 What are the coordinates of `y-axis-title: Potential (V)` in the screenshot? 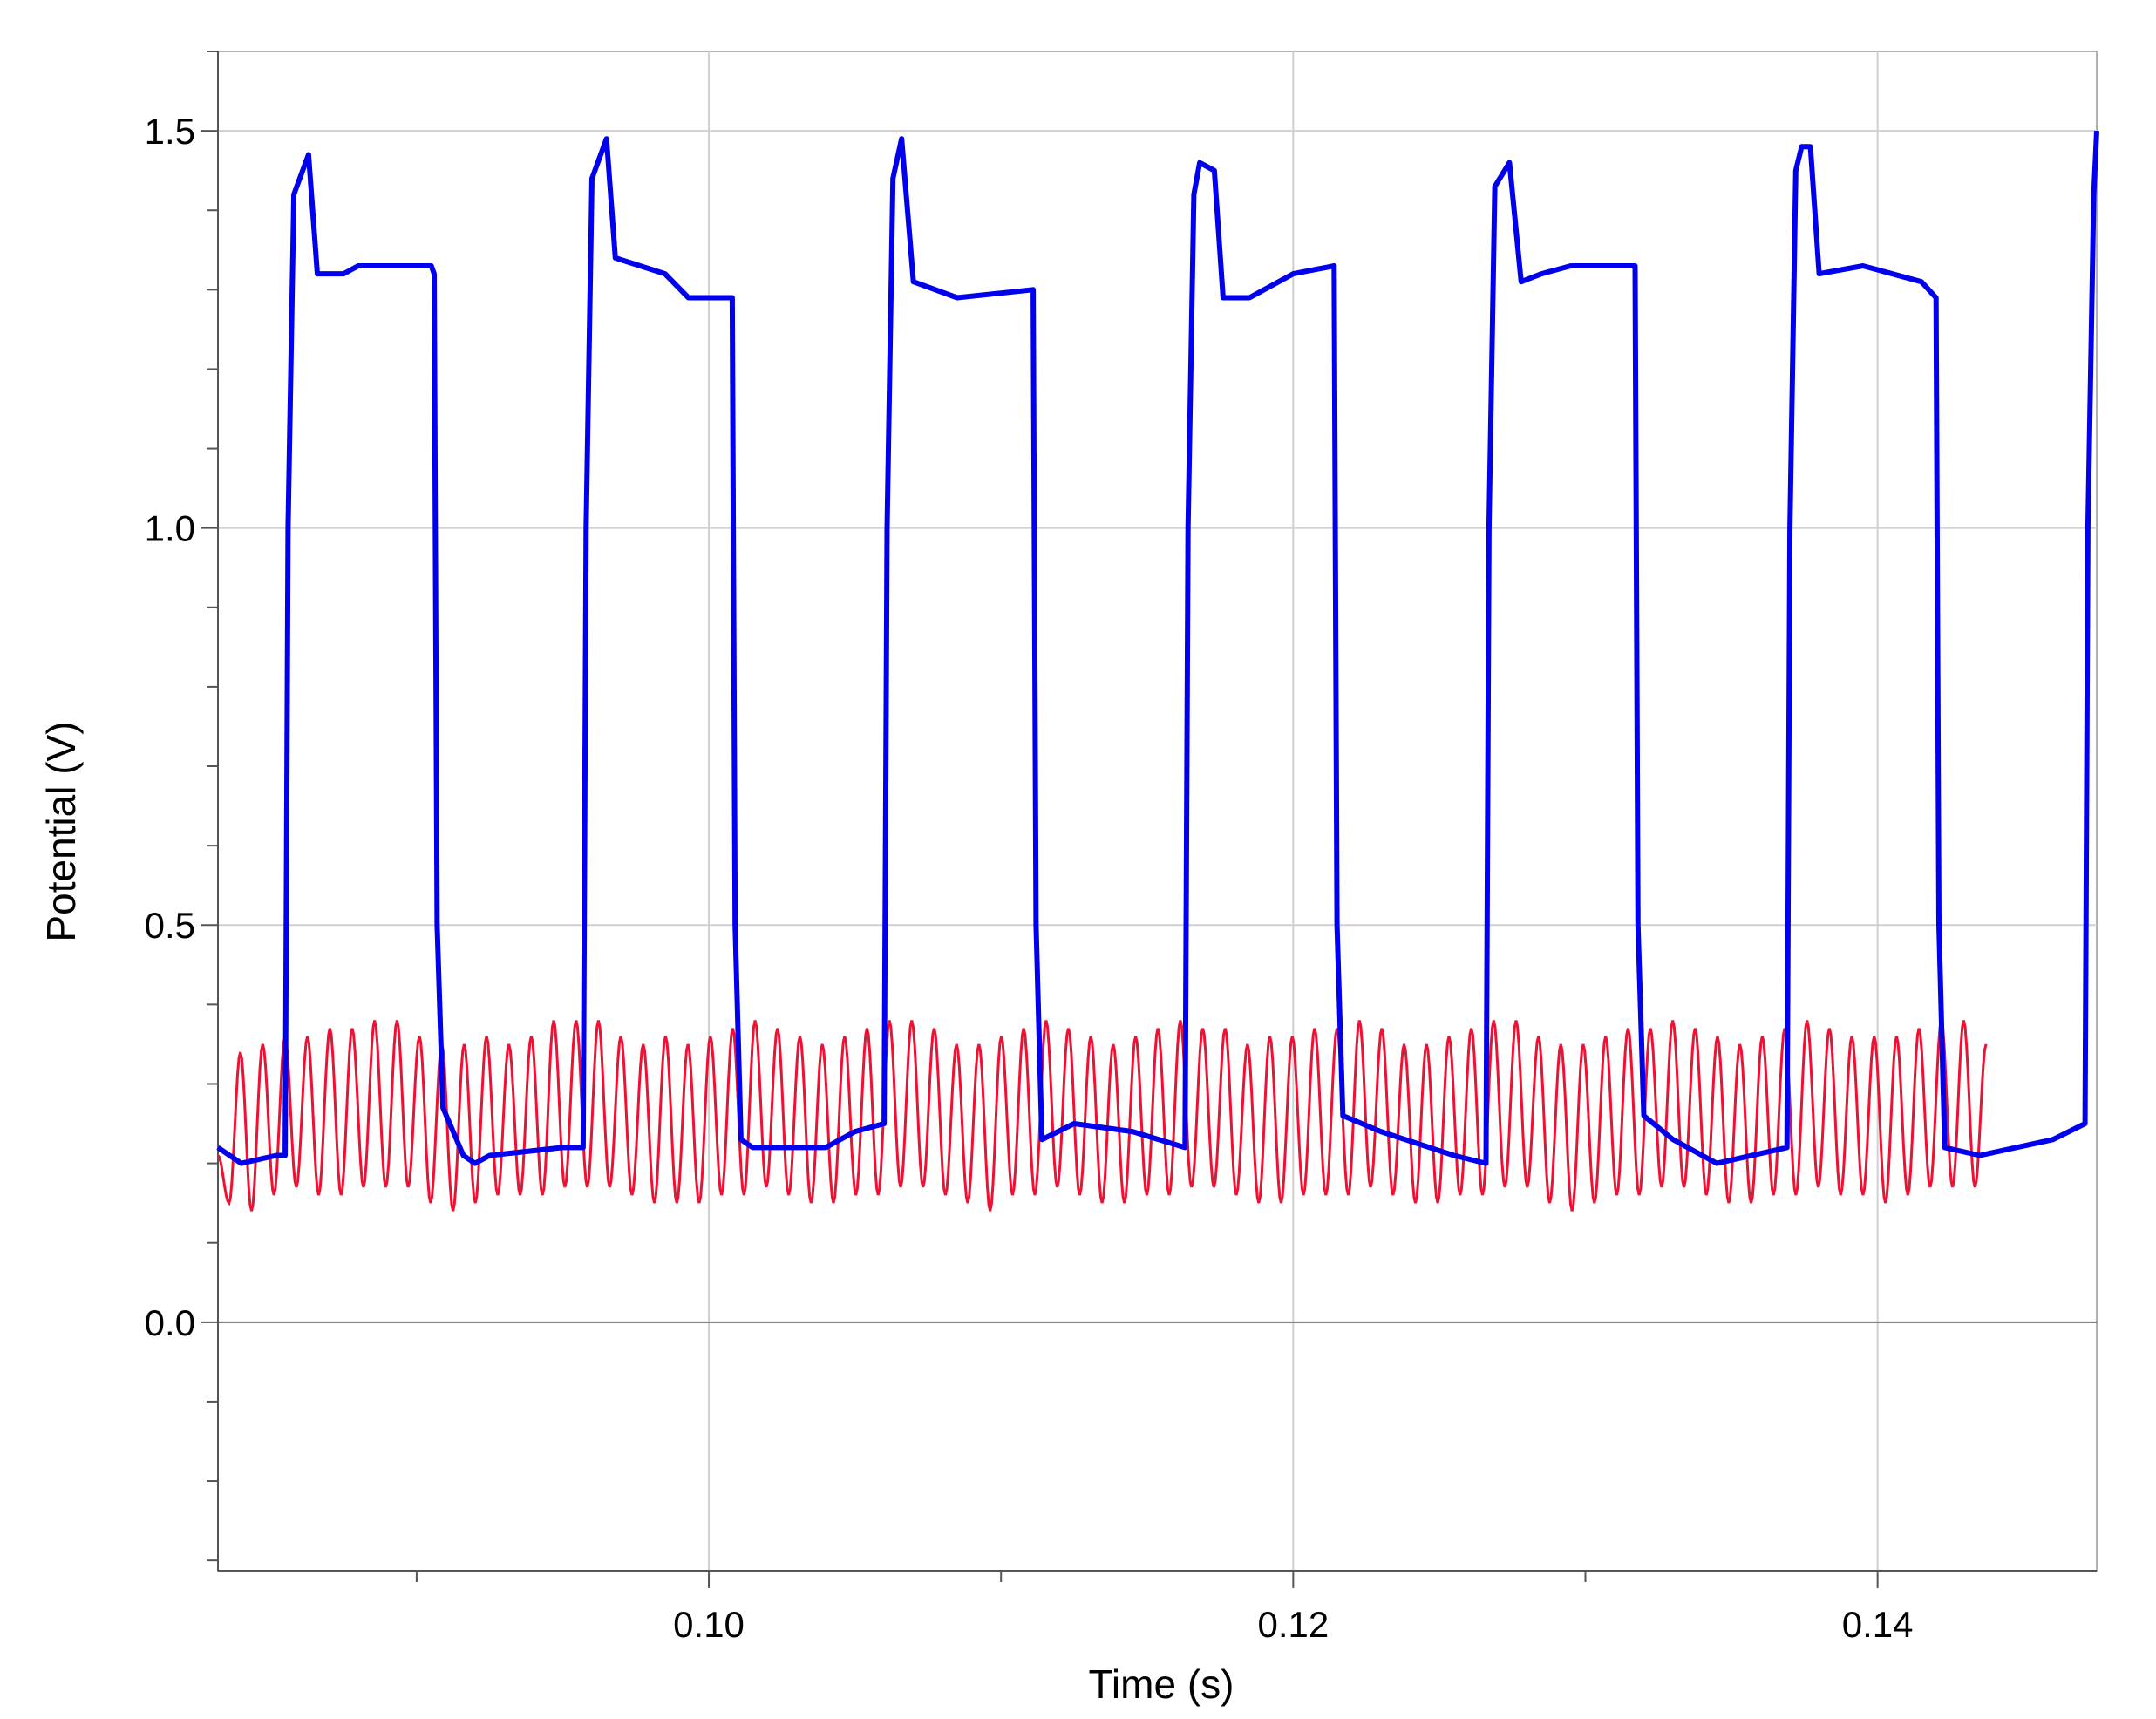 It's located at (61, 831).